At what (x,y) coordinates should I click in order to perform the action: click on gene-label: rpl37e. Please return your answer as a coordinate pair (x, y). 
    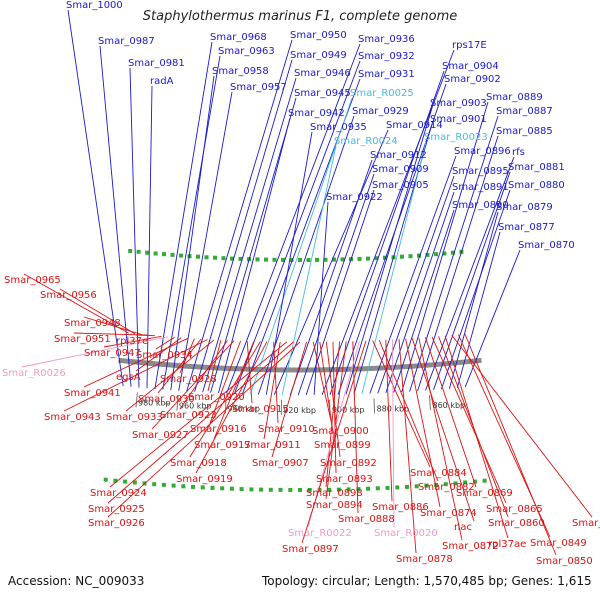
    Looking at the image, I should click on (132, 341).